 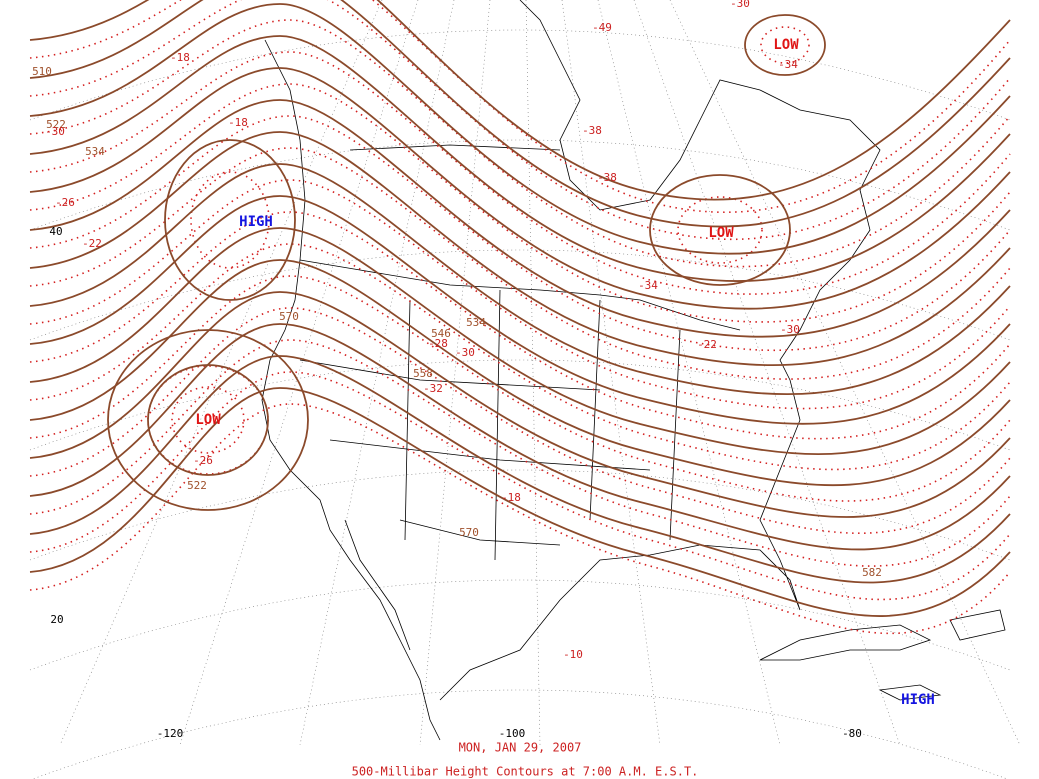 What do you see at coordinates (423, 373) in the screenshot?
I see `height-label: 558` at bounding box center [423, 373].